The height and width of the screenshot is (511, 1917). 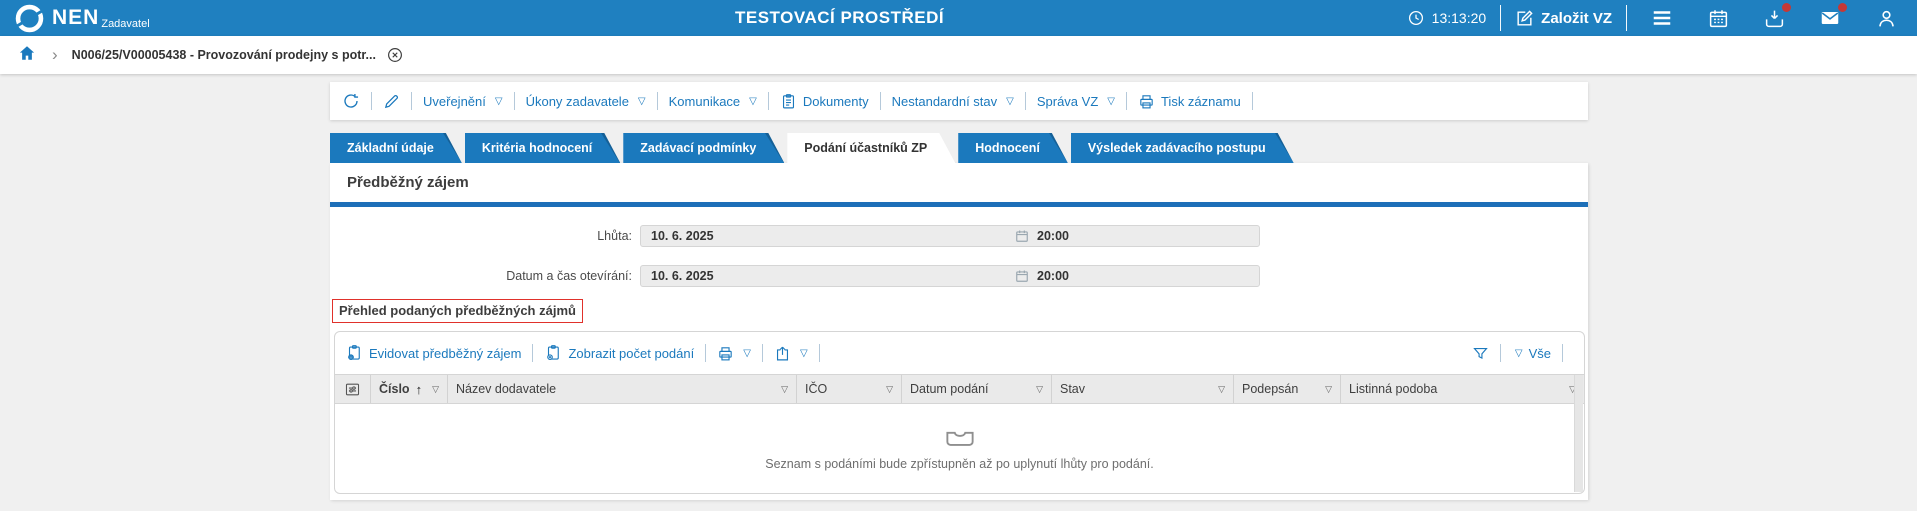 What do you see at coordinates (419, 389) in the screenshot?
I see `sort-ascending-icon: ↑` at bounding box center [419, 389].